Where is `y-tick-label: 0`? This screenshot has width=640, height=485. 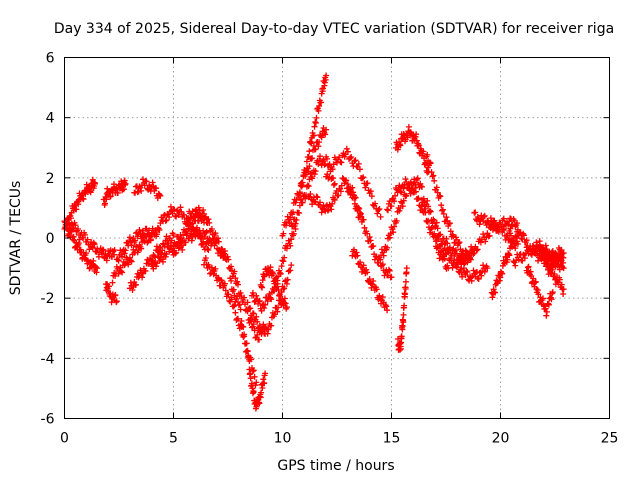
y-tick-label: 0 is located at coordinates (50, 239).